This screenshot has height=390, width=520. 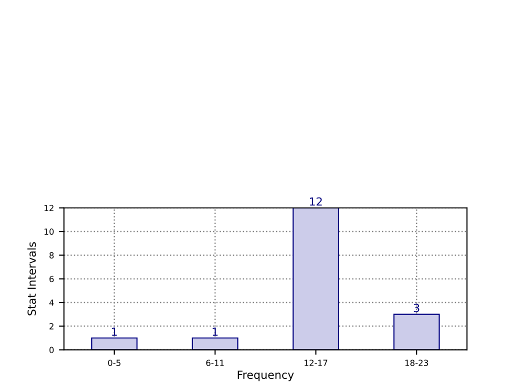 I want to click on y-tick-label: 8, so click(x=52, y=255).